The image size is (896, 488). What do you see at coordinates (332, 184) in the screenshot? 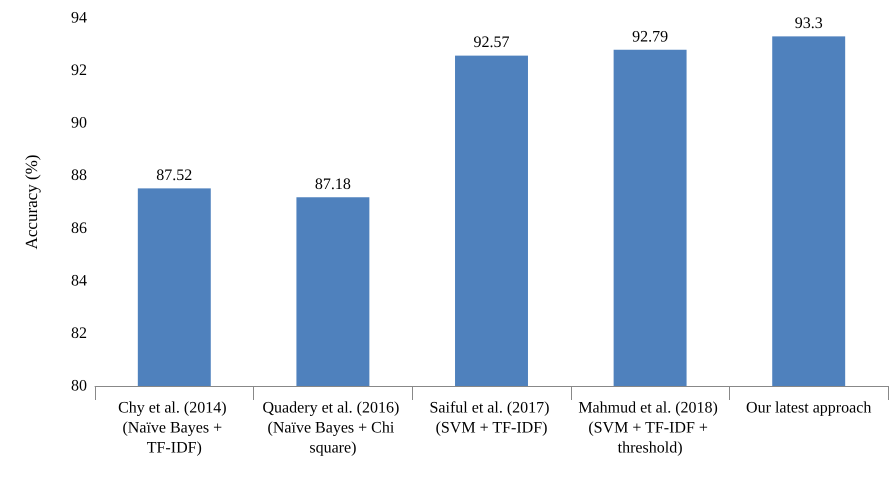
I see `data-label: 87.18` at bounding box center [332, 184].